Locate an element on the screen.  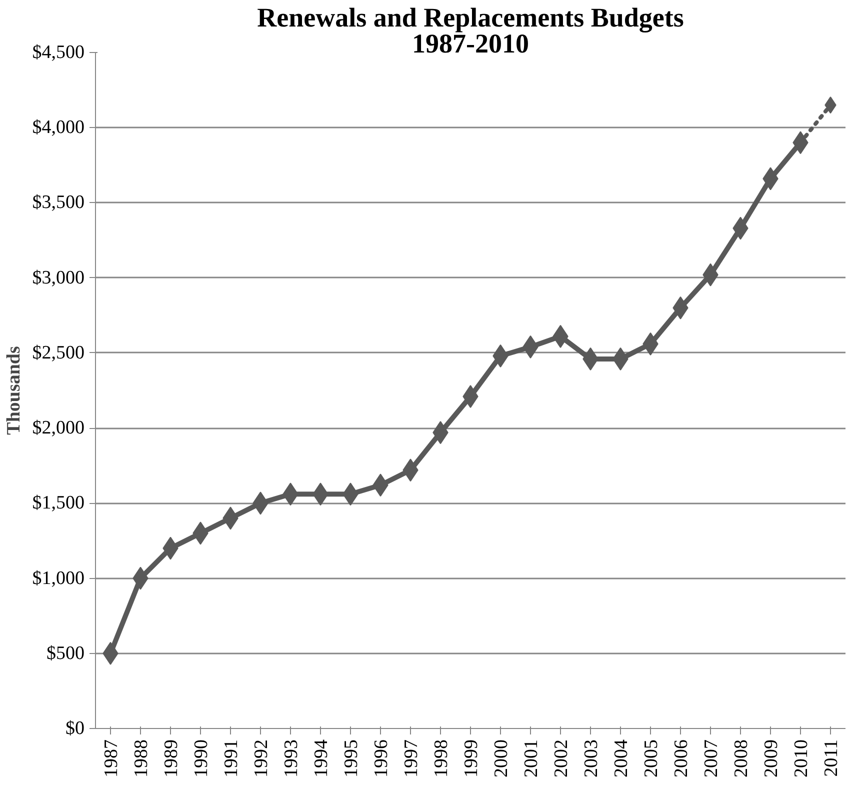
y-tick-label: $3,000 is located at coordinates (58, 277).